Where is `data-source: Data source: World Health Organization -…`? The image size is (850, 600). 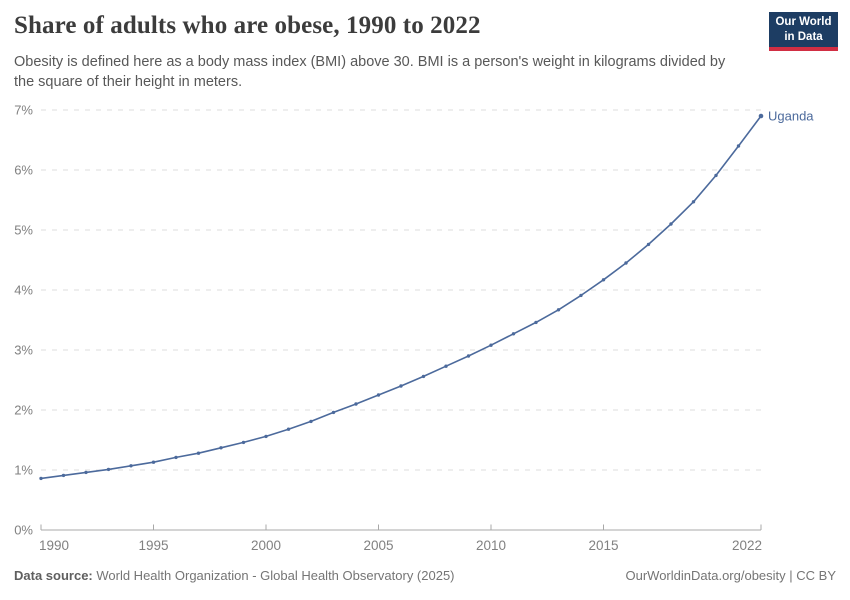
data-source: Data source: World Health Organization -… is located at coordinates (234, 575).